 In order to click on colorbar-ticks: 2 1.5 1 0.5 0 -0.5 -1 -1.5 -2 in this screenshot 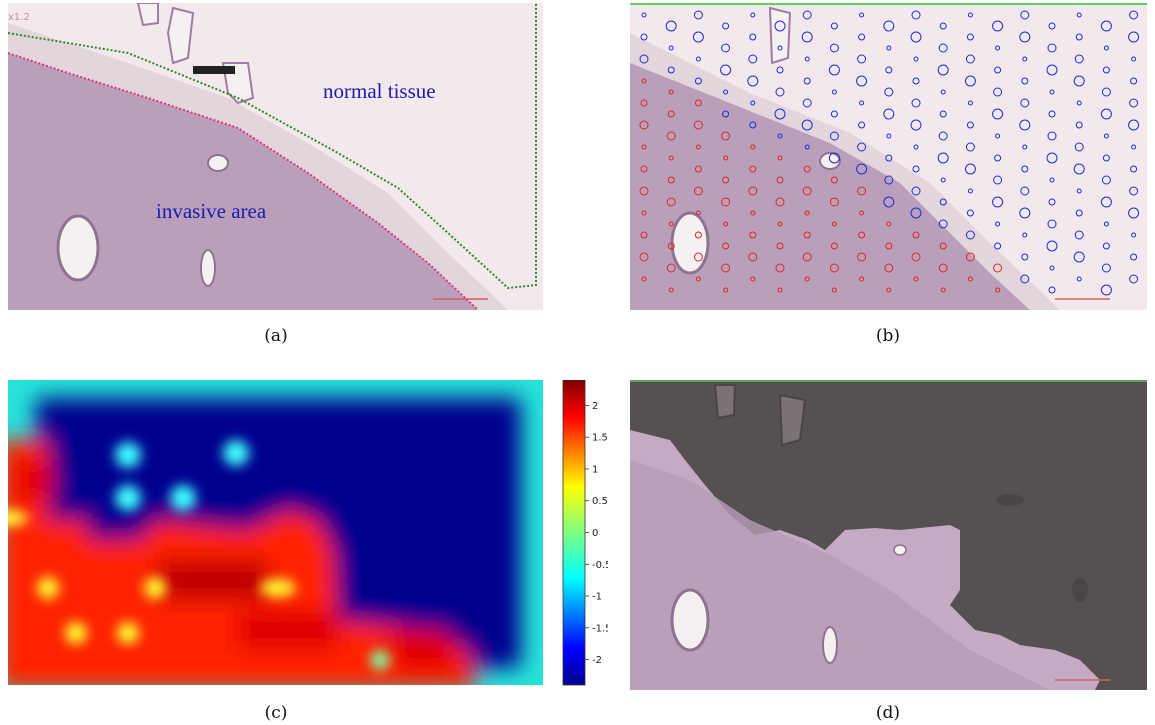, I will do `click(596, 533)`.